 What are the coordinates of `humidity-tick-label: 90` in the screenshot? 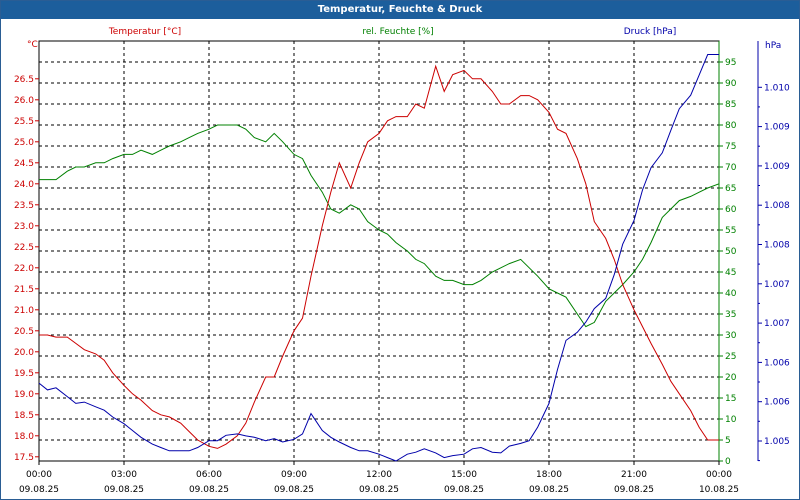 It's located at (731, 84).